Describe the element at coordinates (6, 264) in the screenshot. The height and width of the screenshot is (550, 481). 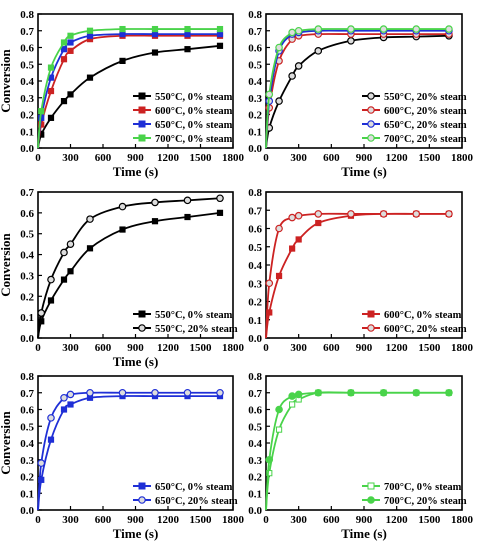
I see `y-axis-label: Conversion` at that location.